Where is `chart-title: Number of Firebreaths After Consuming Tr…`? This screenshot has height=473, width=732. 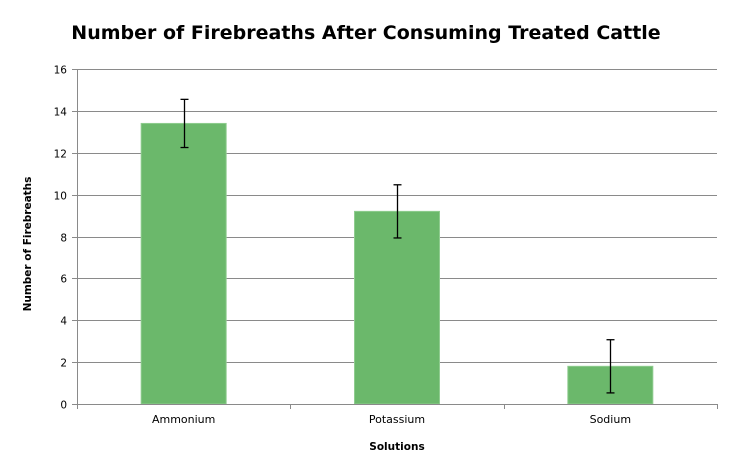 chart-title: Number of Firebreaths After Consuming Tr… is located at coordinates (365, 33).